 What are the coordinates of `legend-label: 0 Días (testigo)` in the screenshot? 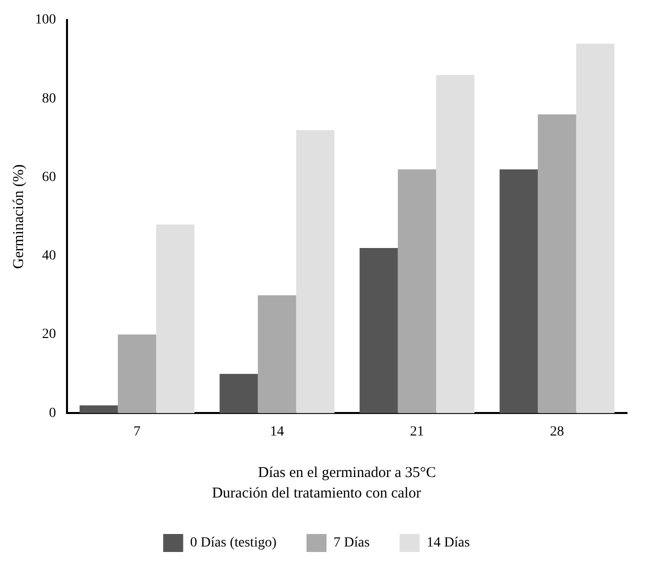 It's located at (233, 543).